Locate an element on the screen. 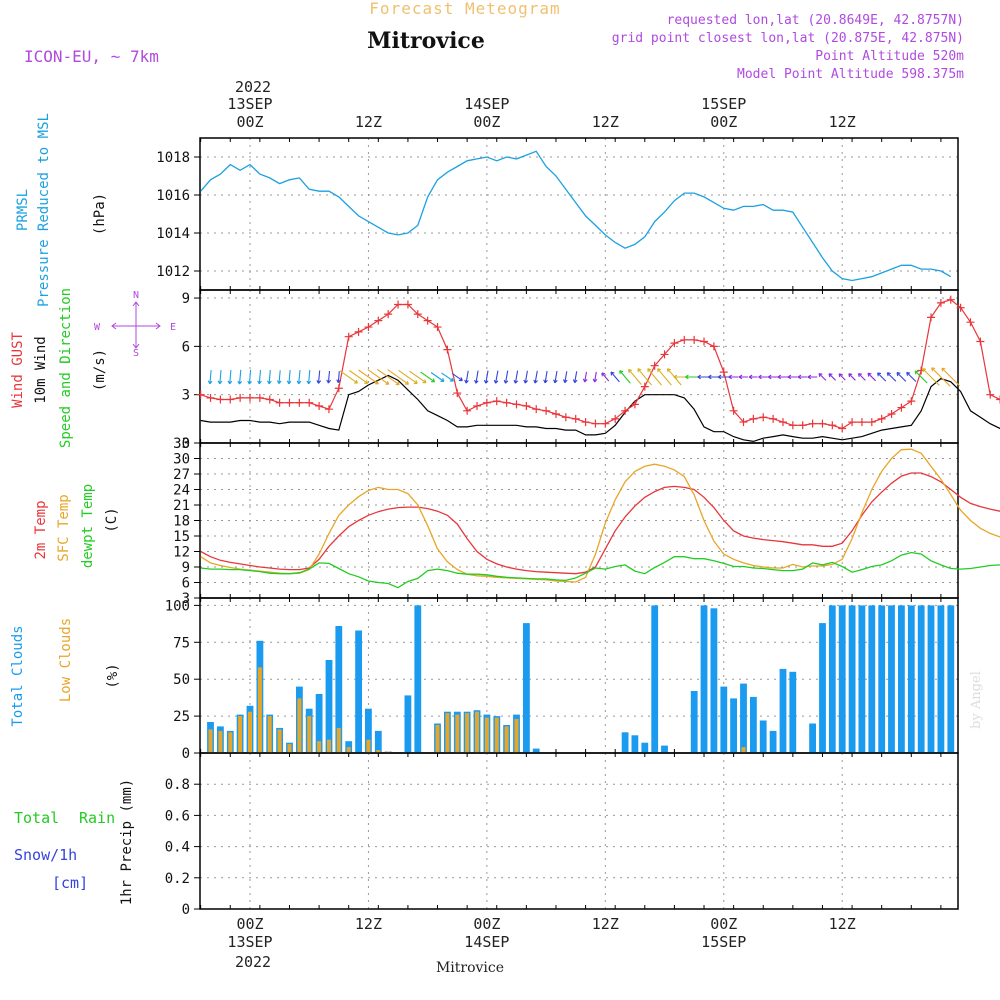 The width and height of the screenshot is (1000, 1000). snow-label: Snow/1h is located at coordinates (45, 855).